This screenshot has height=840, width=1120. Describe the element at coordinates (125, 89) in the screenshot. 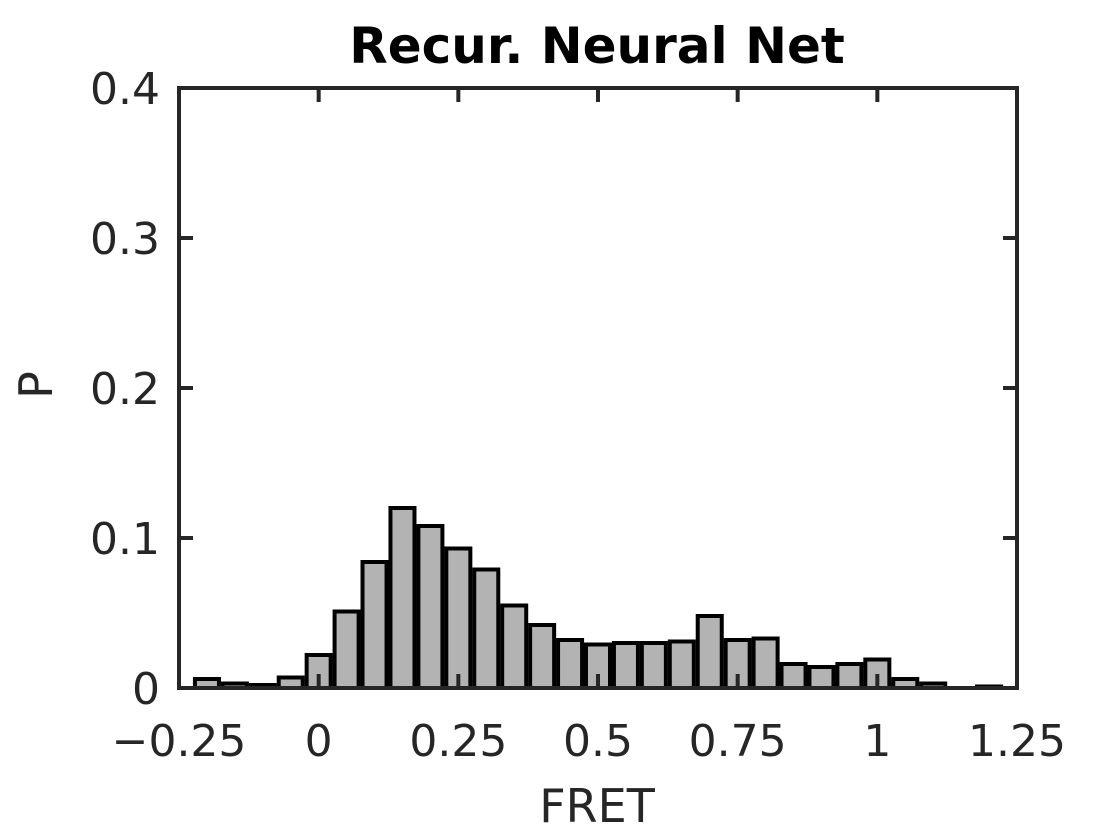

I see `y-tick-label: 0.4` at that location.